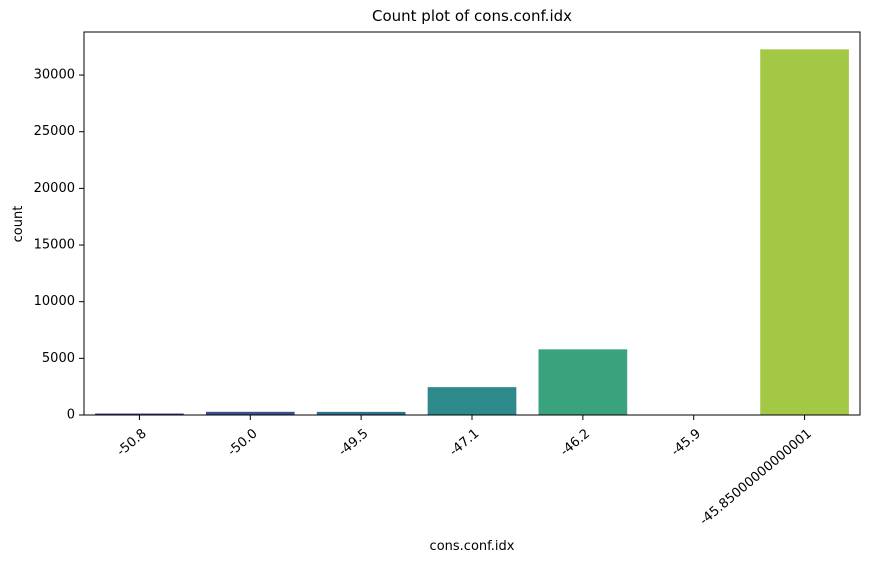 Image resolution: width=875 pixels, height=562 pixels. Describe the element at coordinates (242, 442) in the screenshot. I see `x-tick-label: -50.0` at that location.